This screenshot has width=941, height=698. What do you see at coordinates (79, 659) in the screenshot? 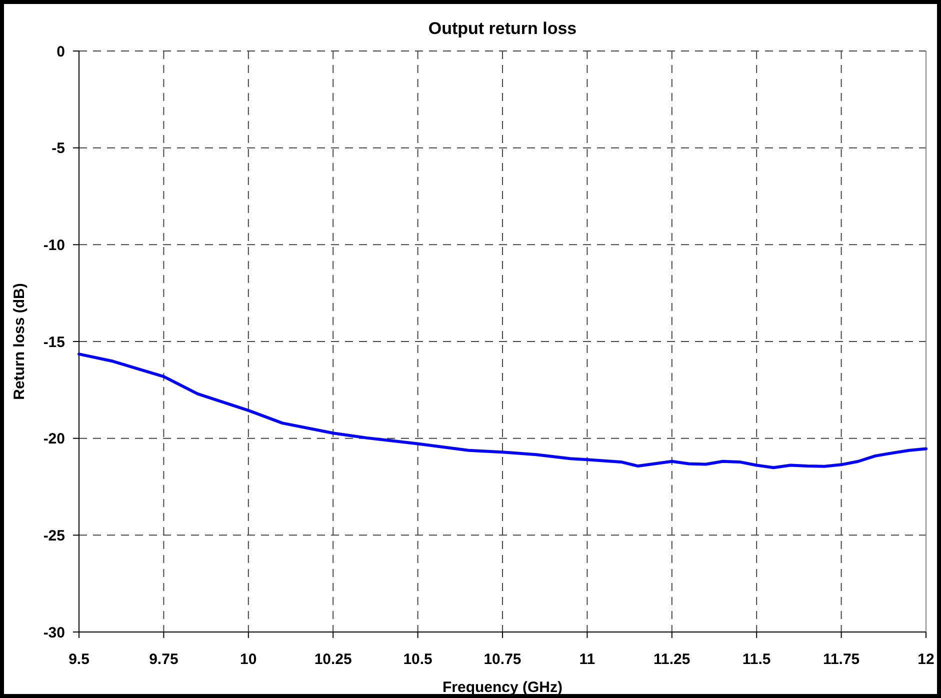
I see `x-tick-label: 9.5` at bounding box center [79, 659].